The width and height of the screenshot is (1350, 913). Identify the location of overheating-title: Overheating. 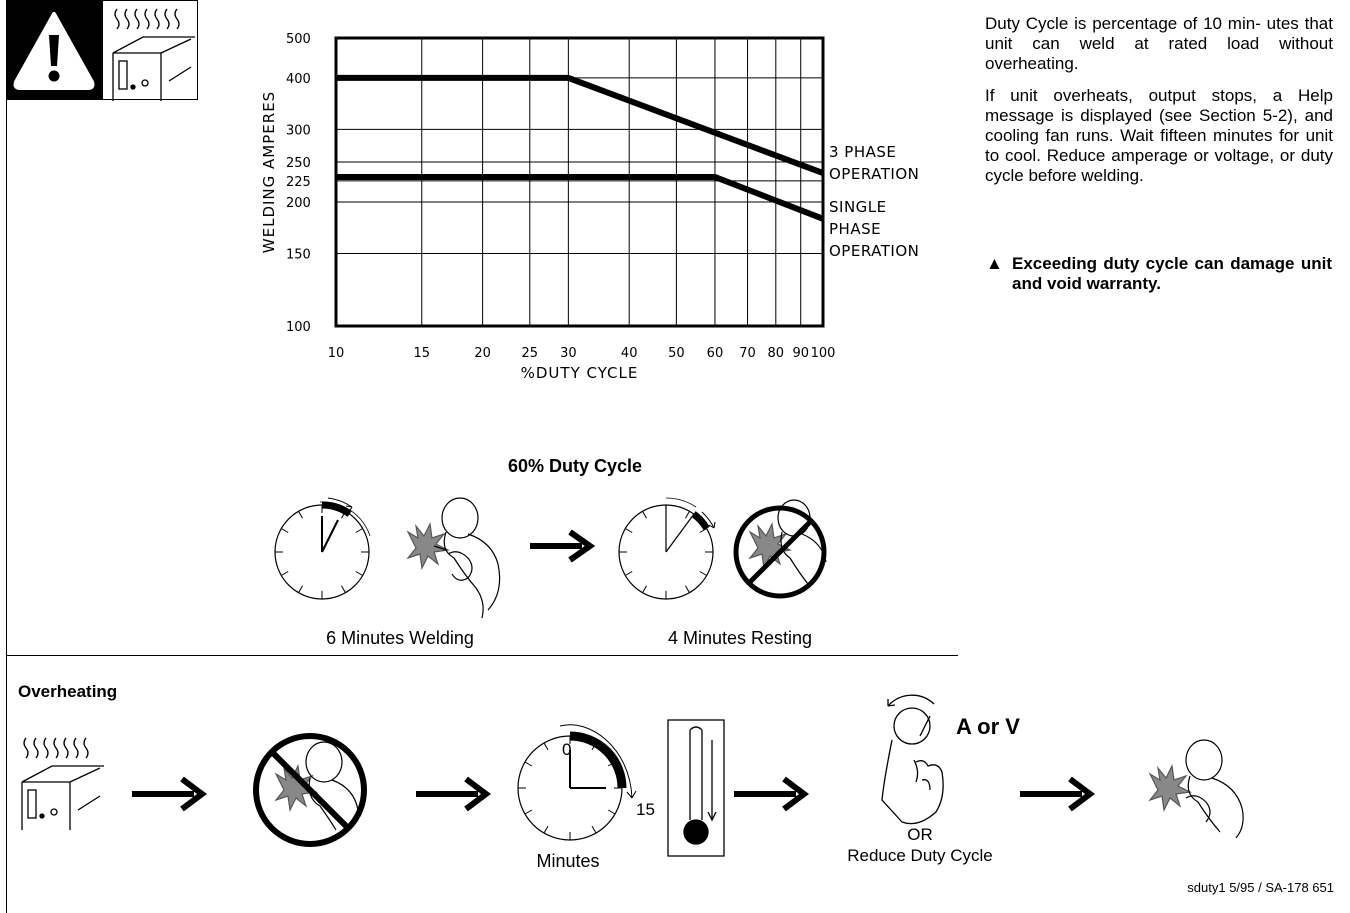
(68, 691).